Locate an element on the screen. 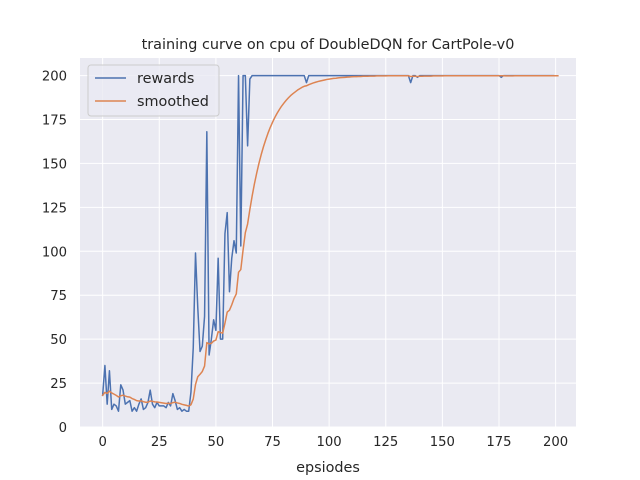 The image size is (640, 480). y-tick-label: 0 is located at coordinates (63, 428).